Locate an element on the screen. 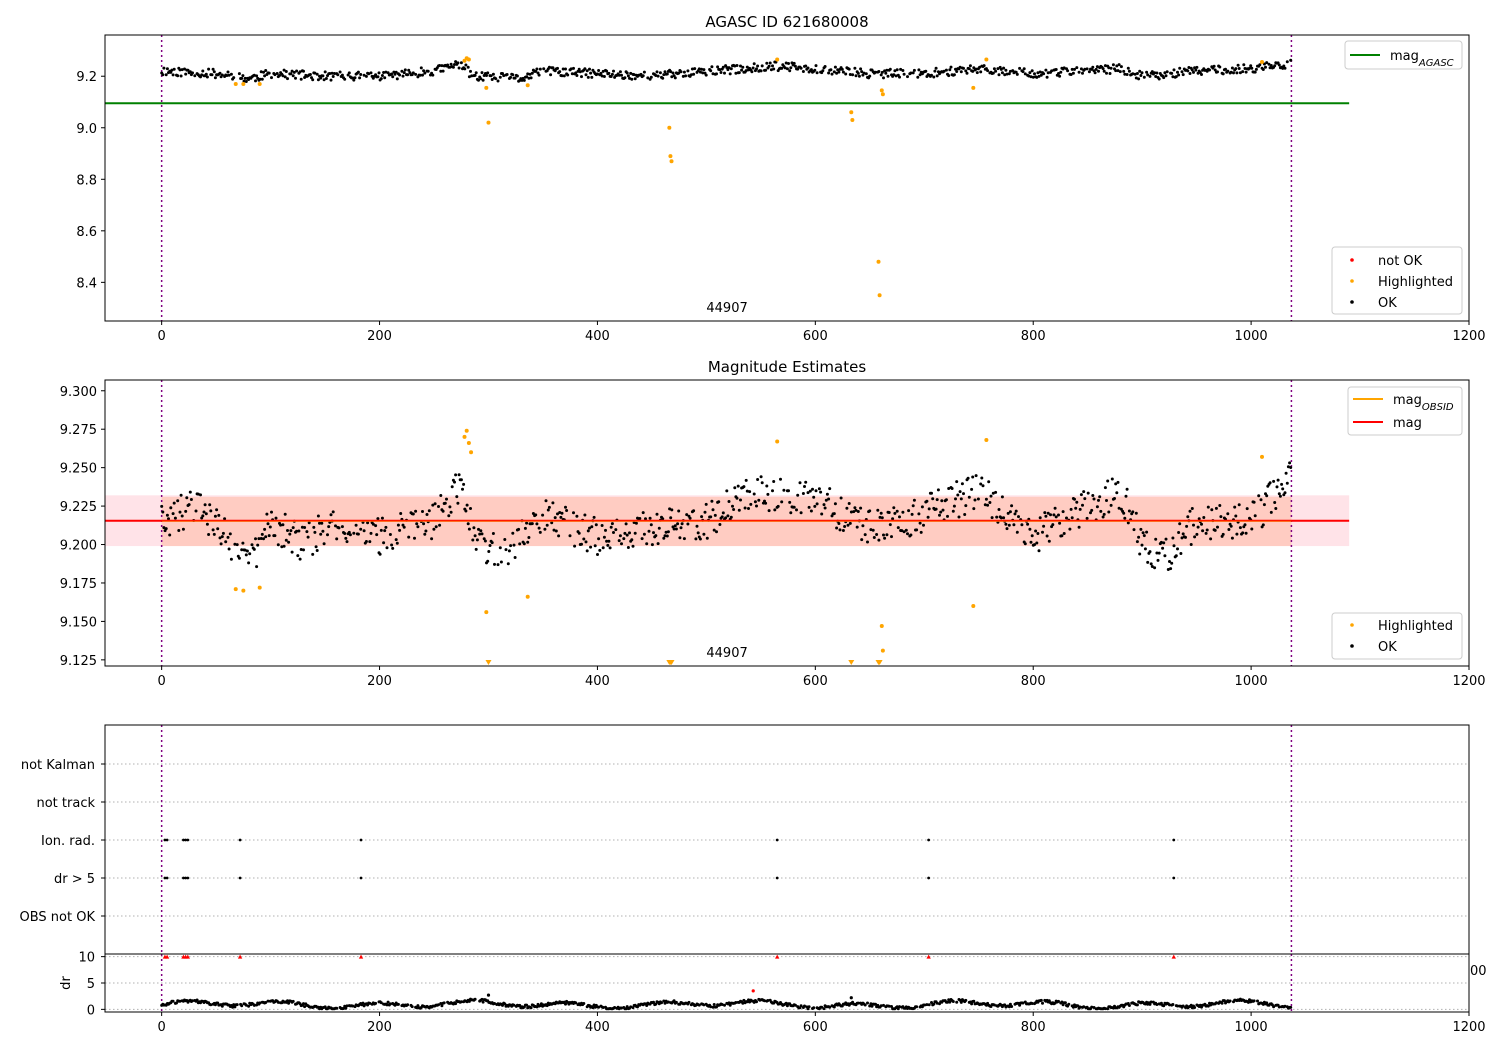 The image size is (1500, 1050). clipped-marker is located at coordinates (671, 662).